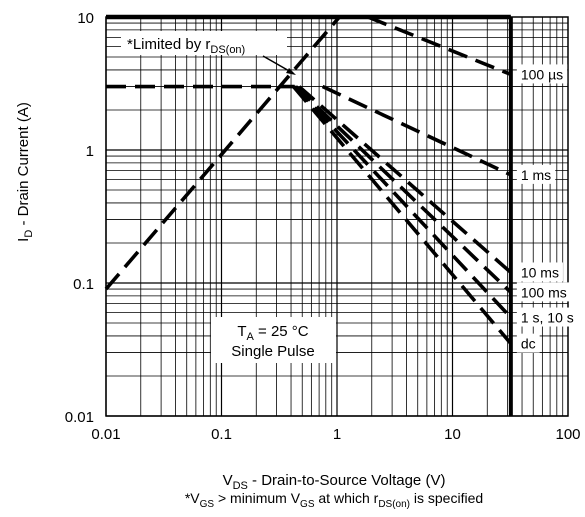 The height and width of the screenshot is (517, 585). Describe the element at coordinates (85, 18) in the screenshot. I see `y-tick-label: 10` at that location.